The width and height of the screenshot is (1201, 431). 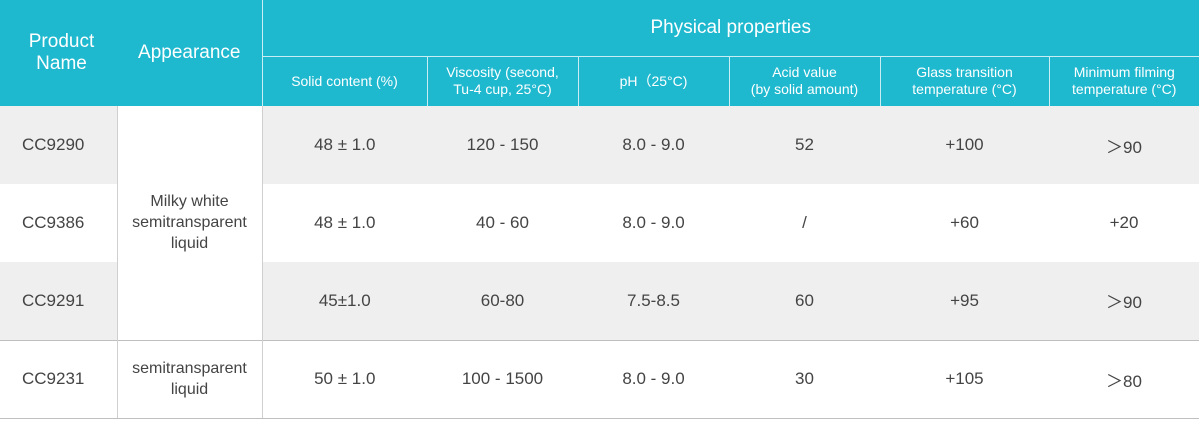 I want to click on header-ph-line1: pH（25°C), so click(x=653, y=80).